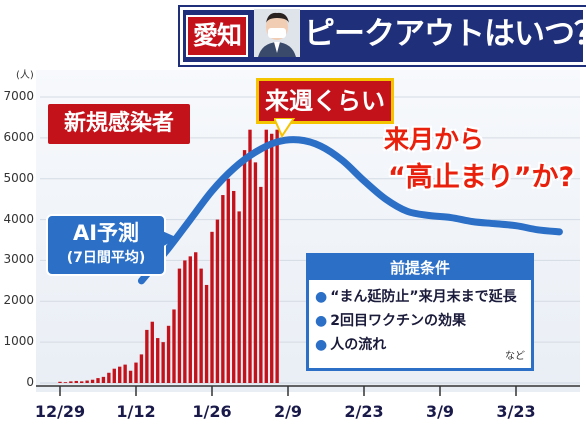 The width and height of the screenshot is (586, 440). What do you see at coordinates (212, 411) in the screenshot?
I see `x-tick-label: 1/26` at bounding box center [212, 411].